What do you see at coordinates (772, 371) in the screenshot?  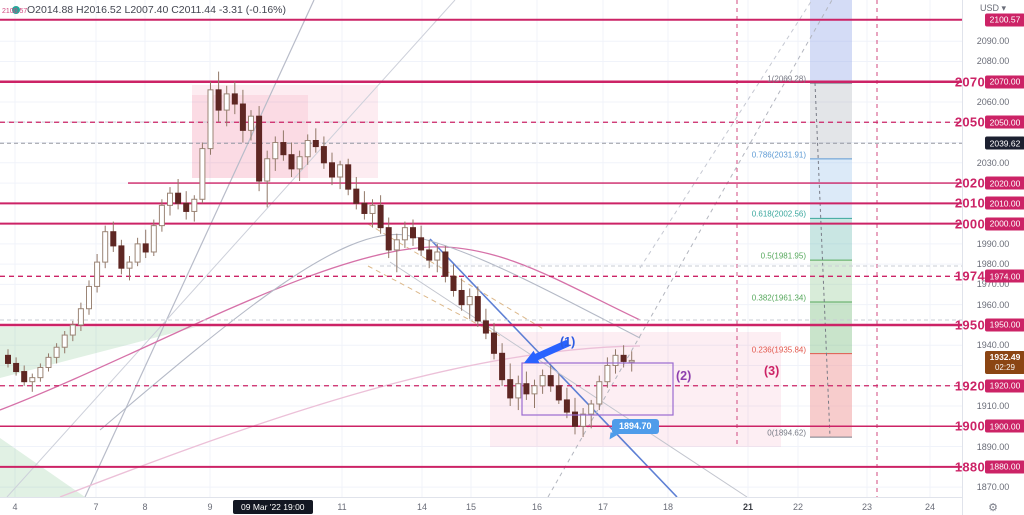 I see `wave-label-3: (3)` at bounding box center [772, 371].